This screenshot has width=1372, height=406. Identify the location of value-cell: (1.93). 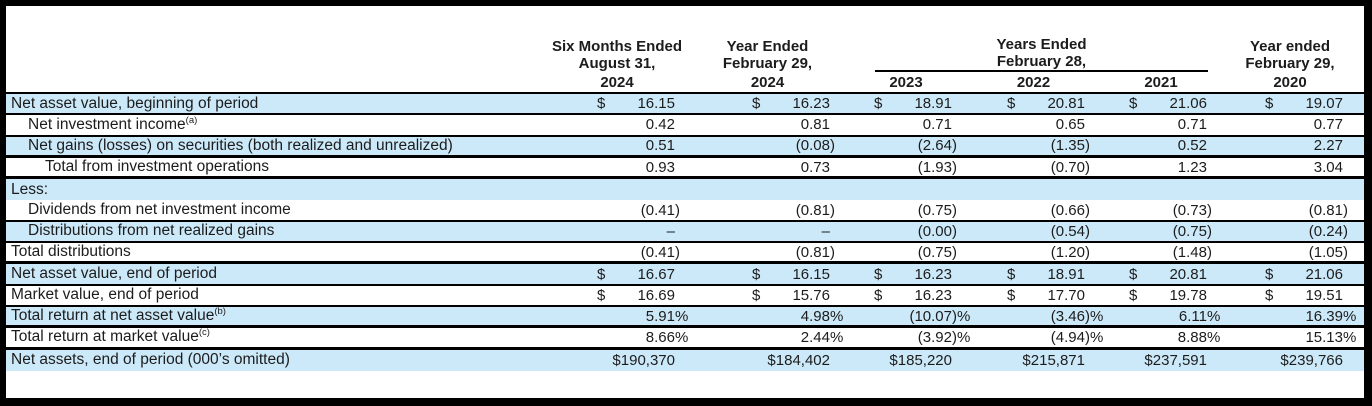
(906, 167).